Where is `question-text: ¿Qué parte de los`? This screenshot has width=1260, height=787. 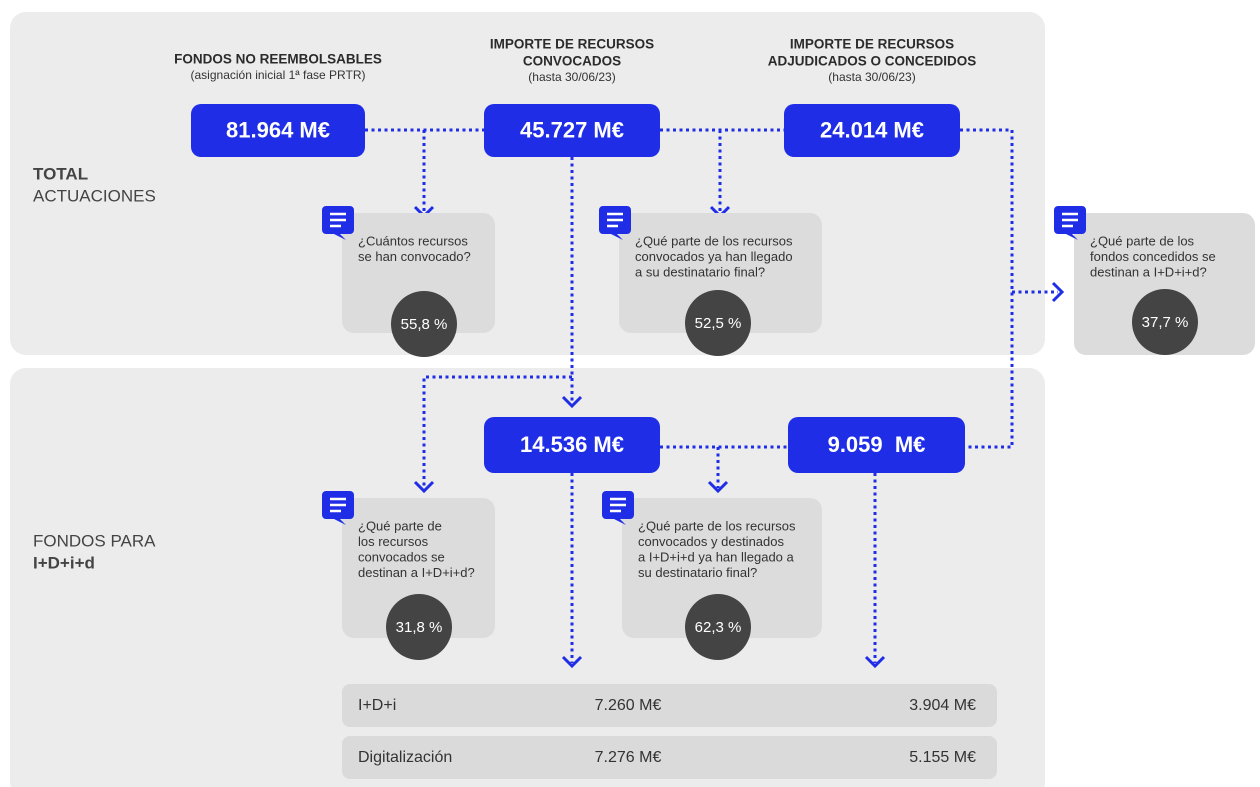 question-text: ¿Qué parte de los is located at coordinates (1142, 240).